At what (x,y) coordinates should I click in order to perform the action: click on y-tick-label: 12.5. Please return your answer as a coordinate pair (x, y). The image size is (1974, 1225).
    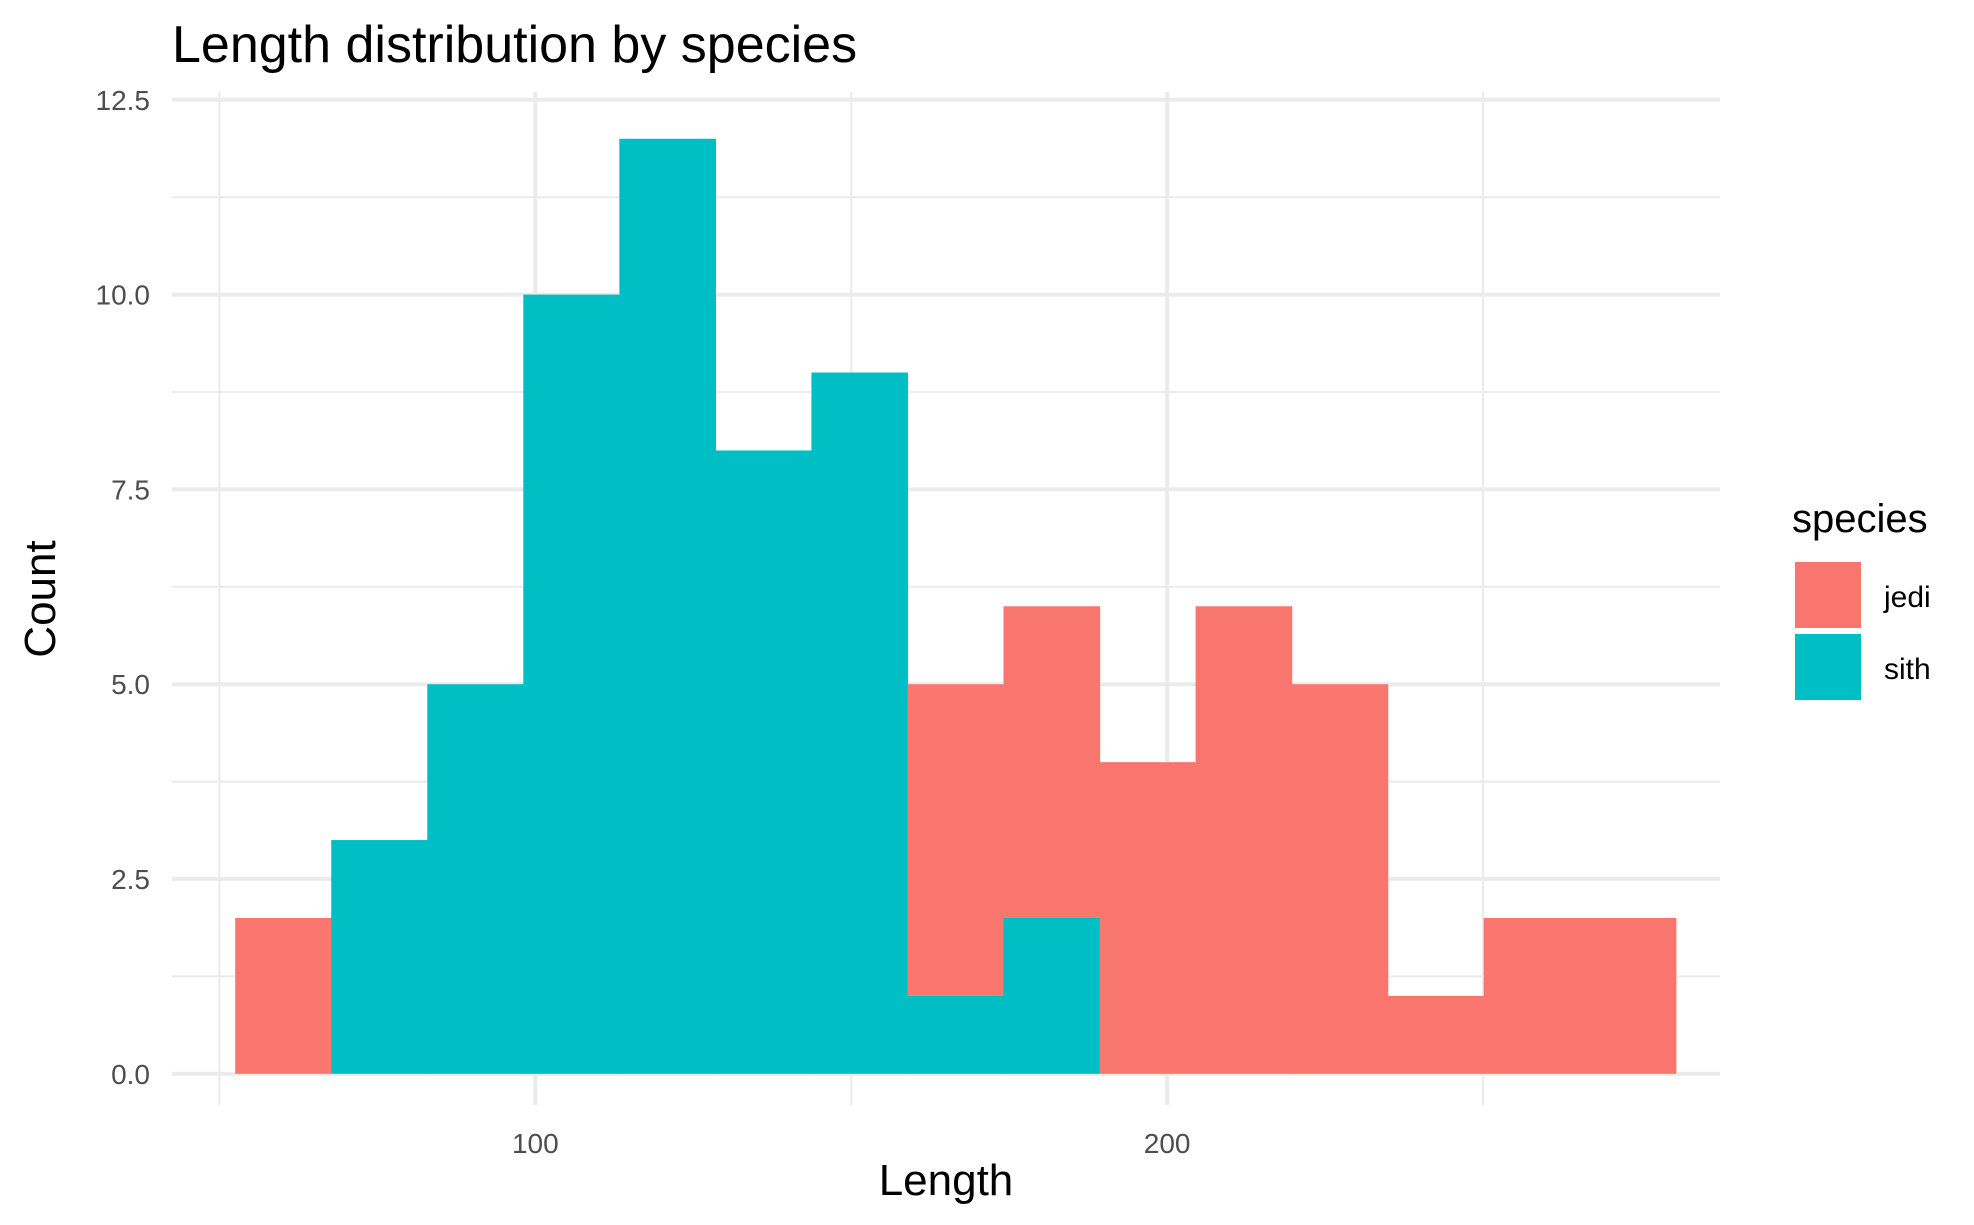
    Looking at the image, I should click on (123, 100).